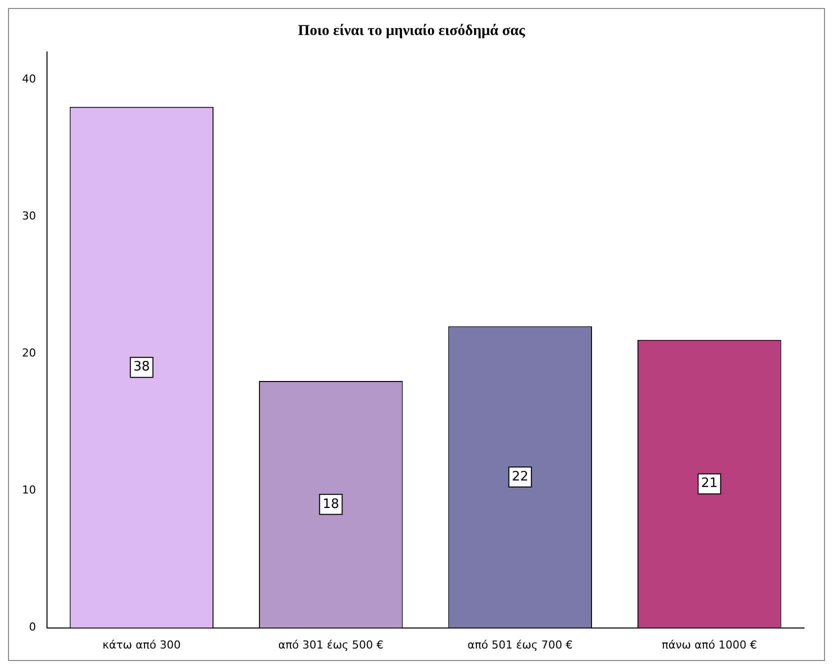 The image size is (833, 669). Describe the element at coordinates (709, 484) in the screenshot. I see `data-label: 21` at that location.